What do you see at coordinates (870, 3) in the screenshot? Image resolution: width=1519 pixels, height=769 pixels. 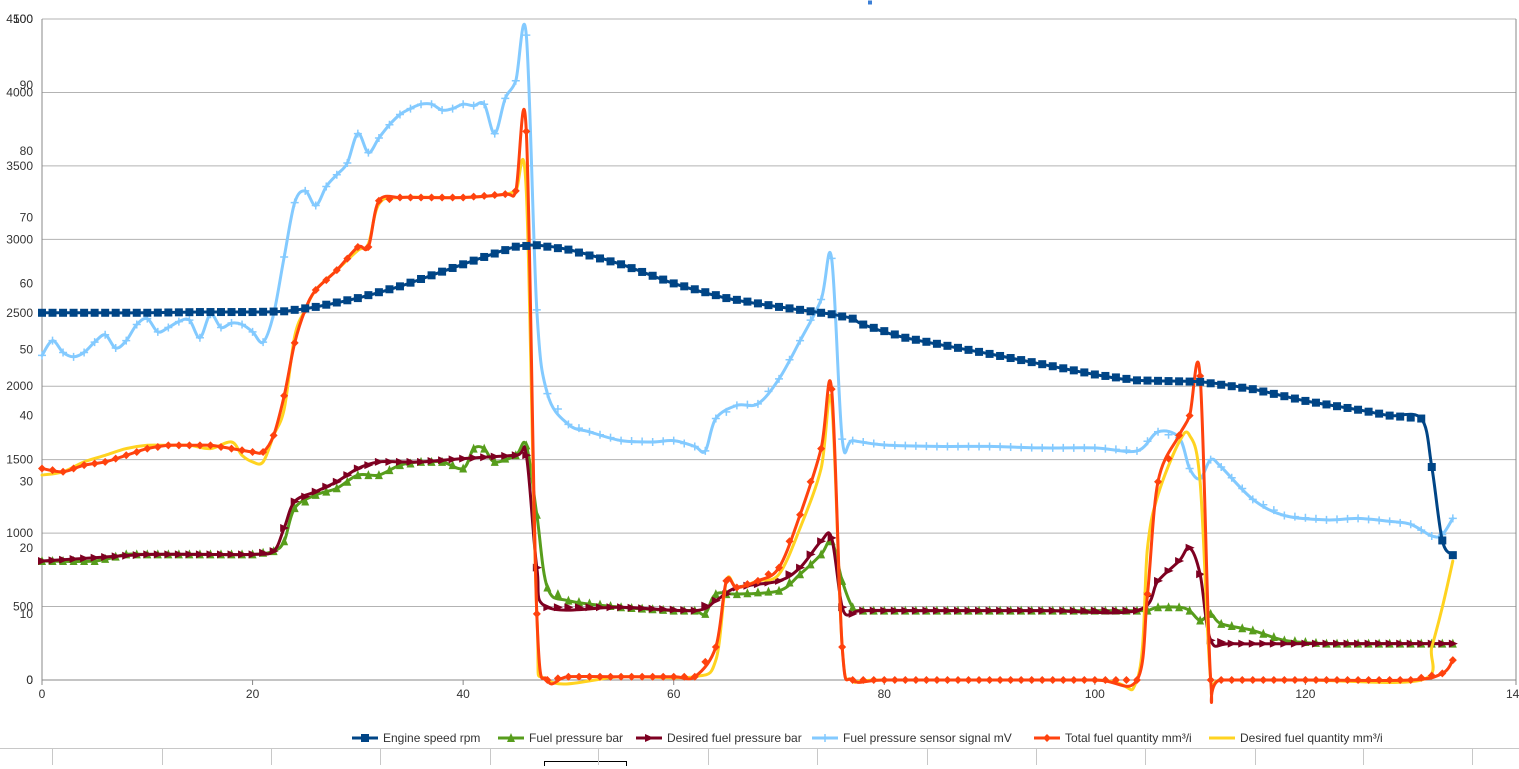 I see `resize-handle` at bounding box center [870, 3].